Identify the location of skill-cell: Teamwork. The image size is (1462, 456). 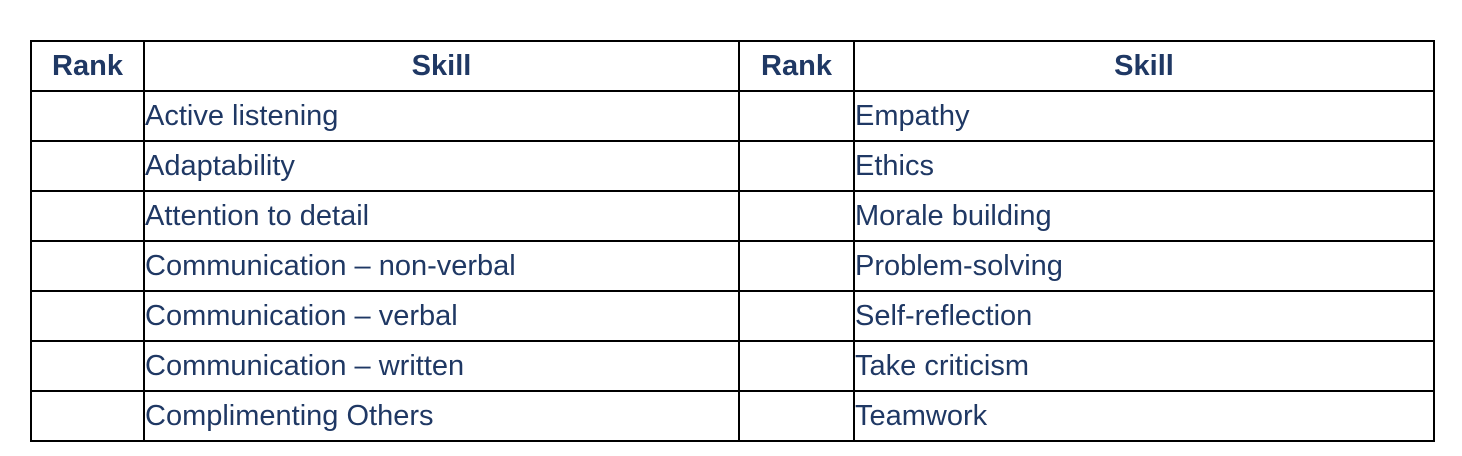
(1144, 416).